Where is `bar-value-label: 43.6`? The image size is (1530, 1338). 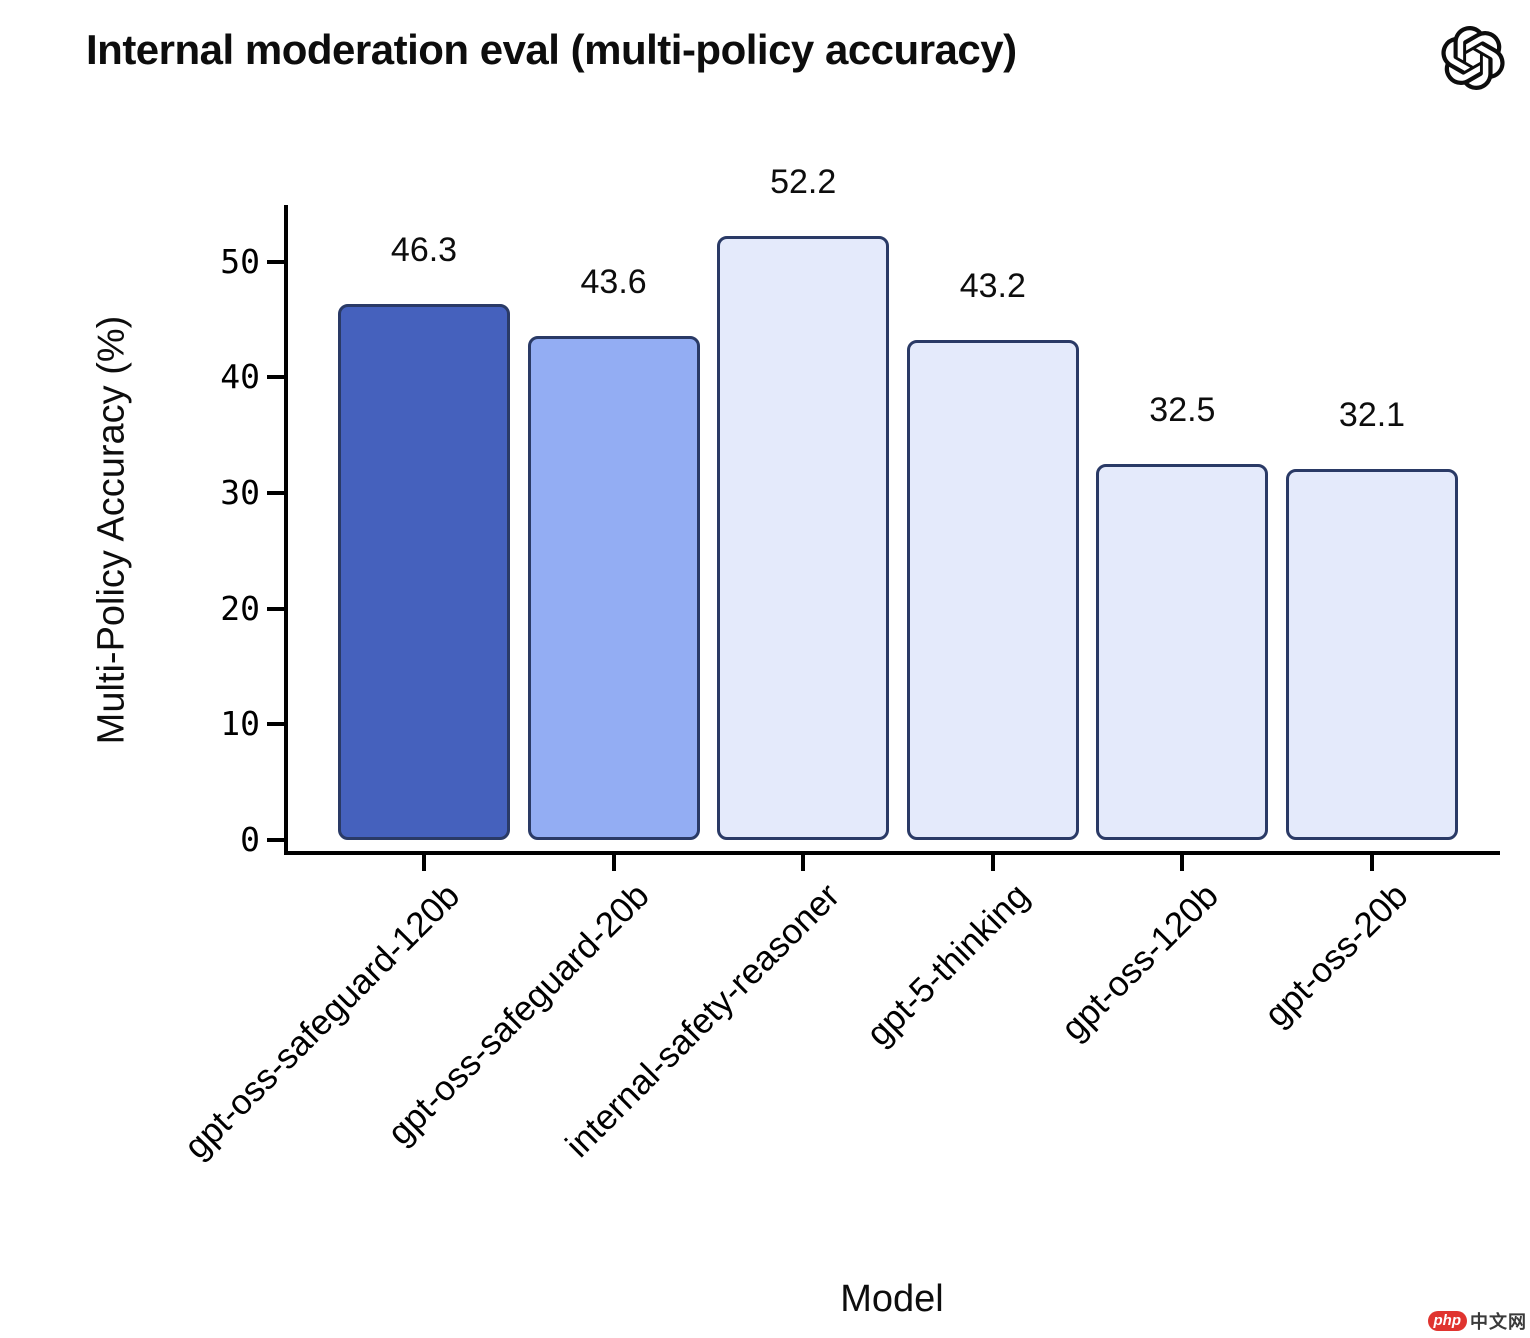
bar-value-label: 43.6 is located at coordinates (613, 281).